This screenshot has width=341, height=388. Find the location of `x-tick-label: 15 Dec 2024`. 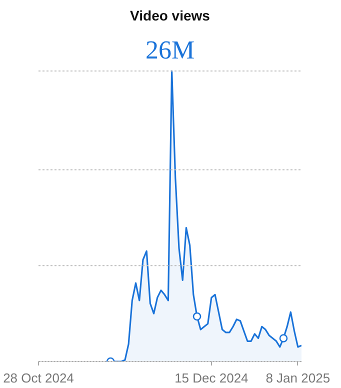

x-tick-label: 15 Dec 2024 is located at coordinates (211, 378).